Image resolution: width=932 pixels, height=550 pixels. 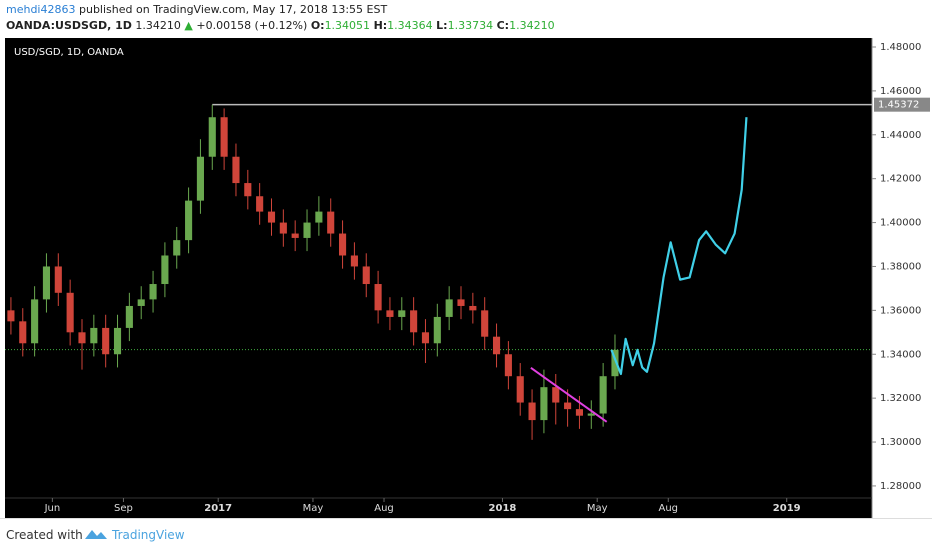 I want to click on brand: TradingView, so click(x=148, y=535).